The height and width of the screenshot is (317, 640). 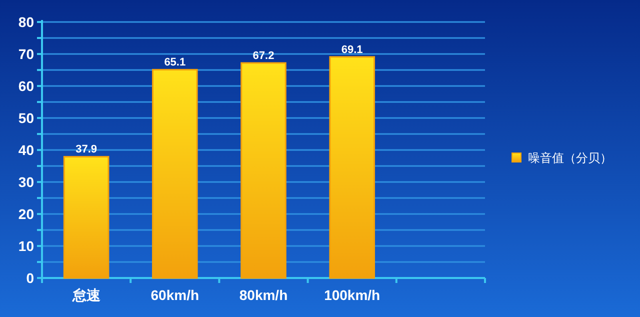 What do you see at coordinates (26, 214) in the screenshot?
I see `y-tick-label: 20` at bounding box center [26, 214].